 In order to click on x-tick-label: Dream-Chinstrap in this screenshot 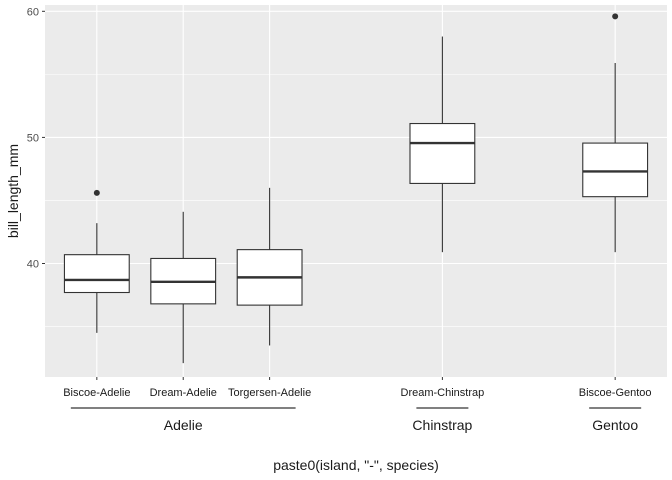, I will do `click(443, 393)`.